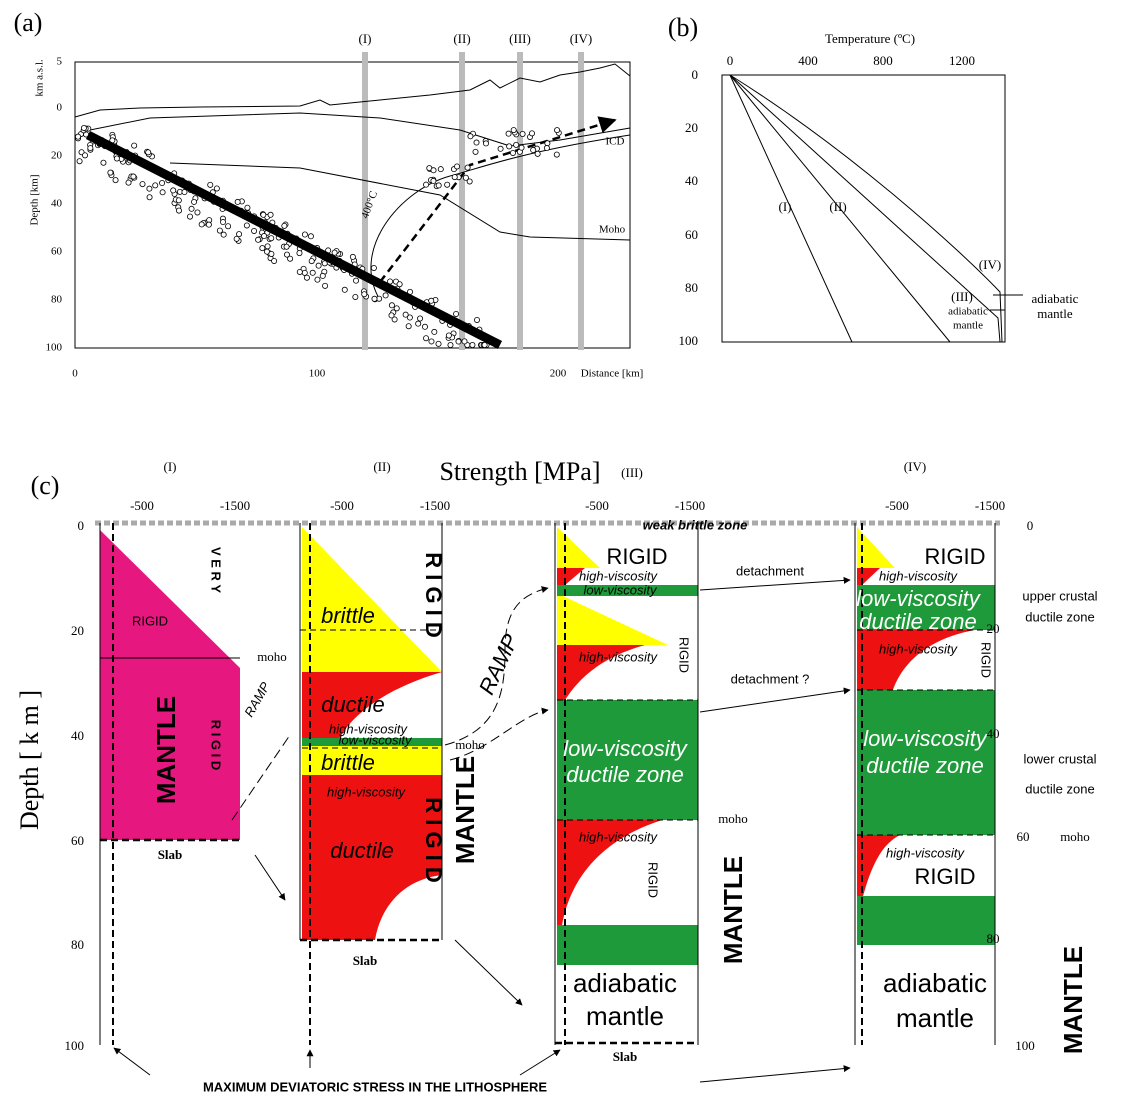 This screenshot has width=1132, height=1099. I want to click on curve-label: (II), so click(837, 206).